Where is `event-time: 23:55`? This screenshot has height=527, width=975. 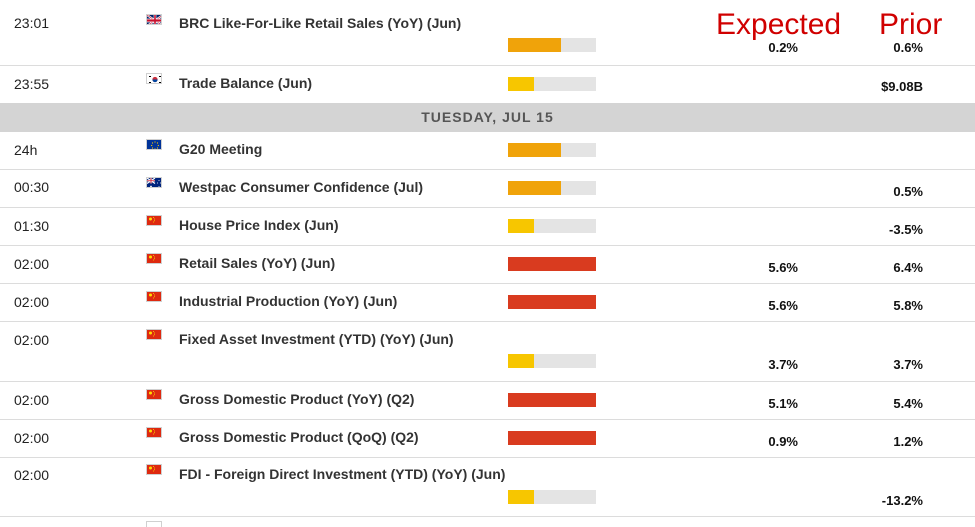 event-time: 23:55 is located at coordinates (32, 84).